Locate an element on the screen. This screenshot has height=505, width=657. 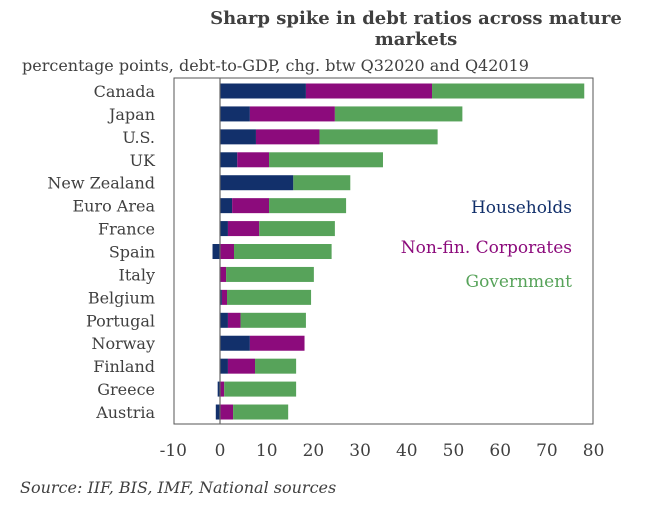
category-label: Canada is located at coordinates (125, 91).